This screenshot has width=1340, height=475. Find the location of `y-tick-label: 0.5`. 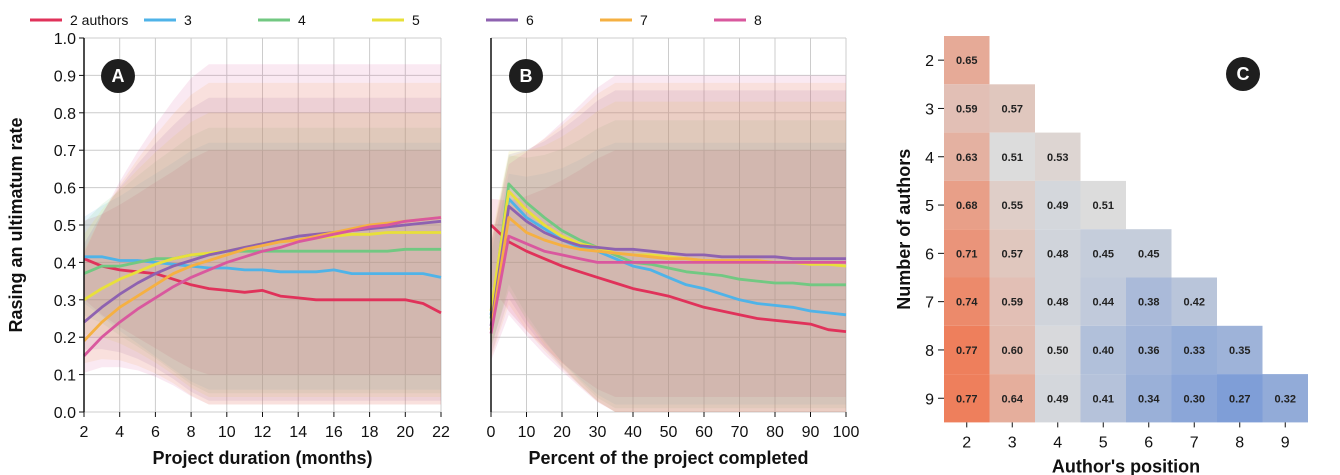

y-tick-label: 0.5 is located at coordinates (65, 226).